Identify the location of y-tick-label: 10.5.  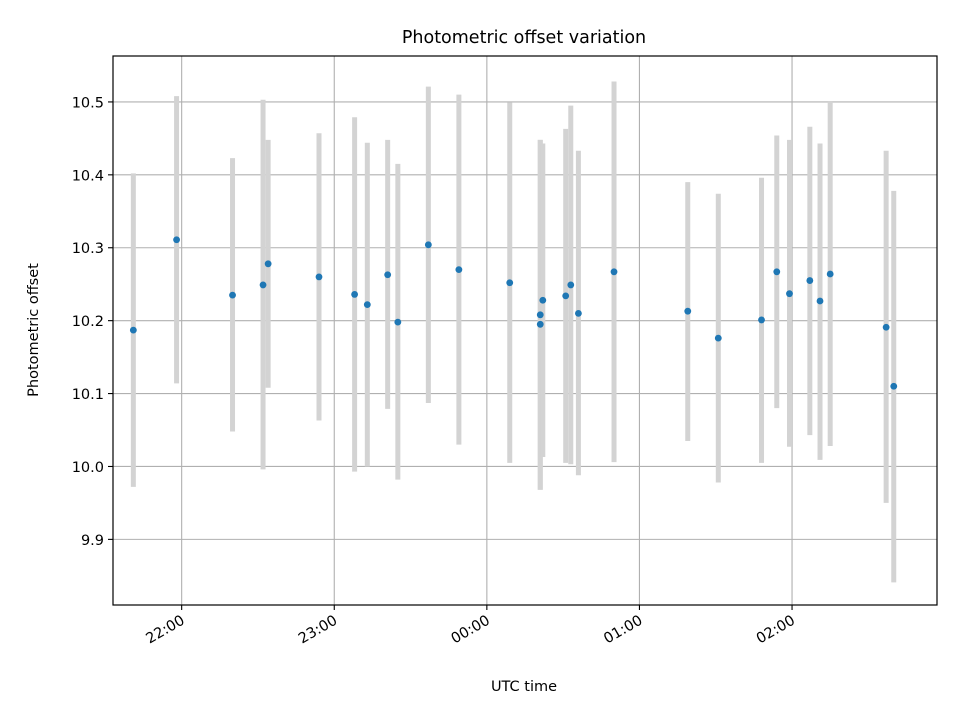
(88, 103).